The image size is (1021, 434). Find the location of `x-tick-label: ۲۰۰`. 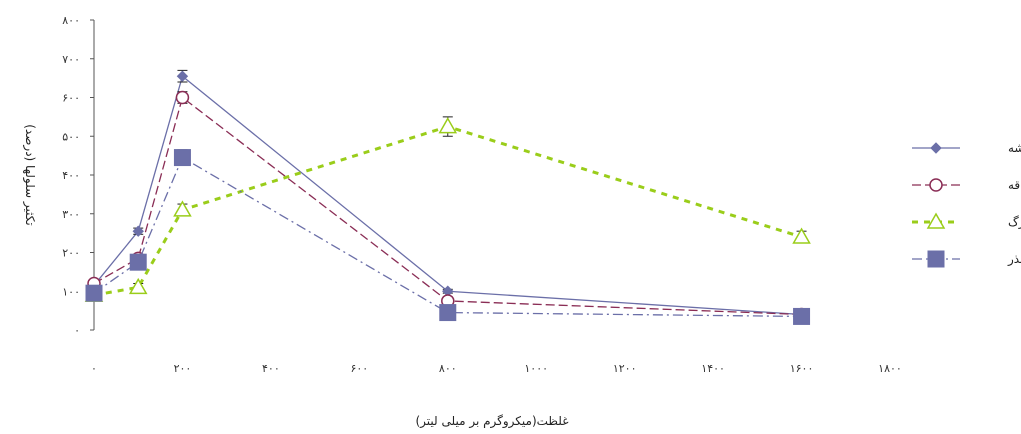

x-tick-label: ۲۰۰ is located at coordinates (183, 368).